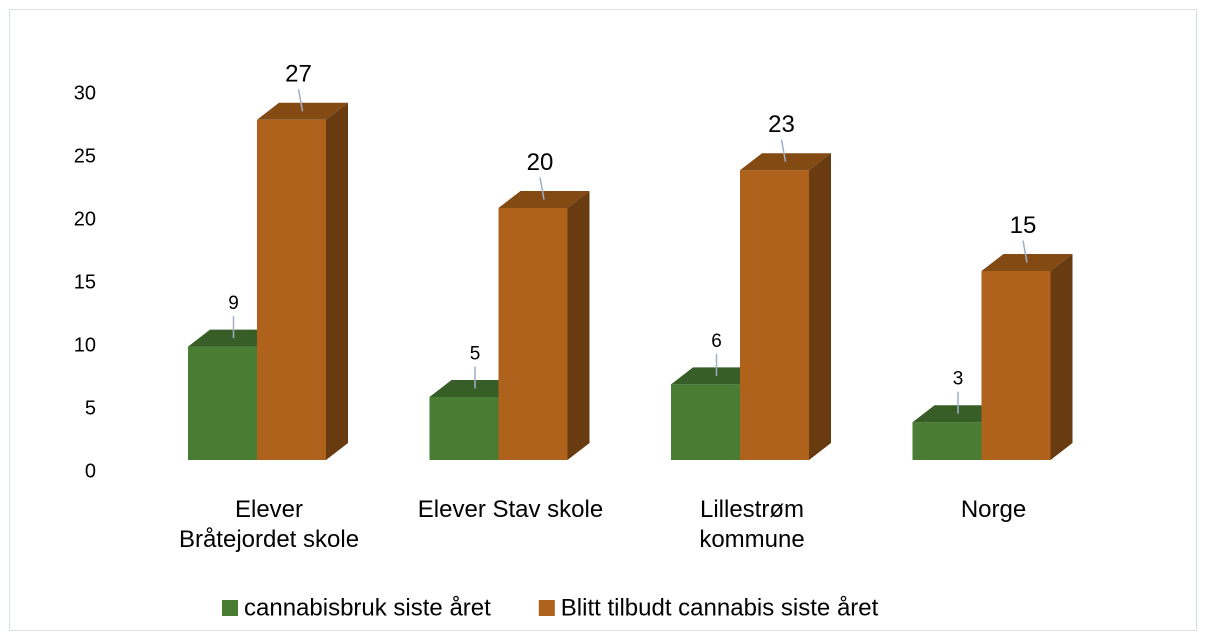  Describe the element at coordinates (367, 607) in the screenshot. I see `legend-label: cannabisbruk siste året` at that location.